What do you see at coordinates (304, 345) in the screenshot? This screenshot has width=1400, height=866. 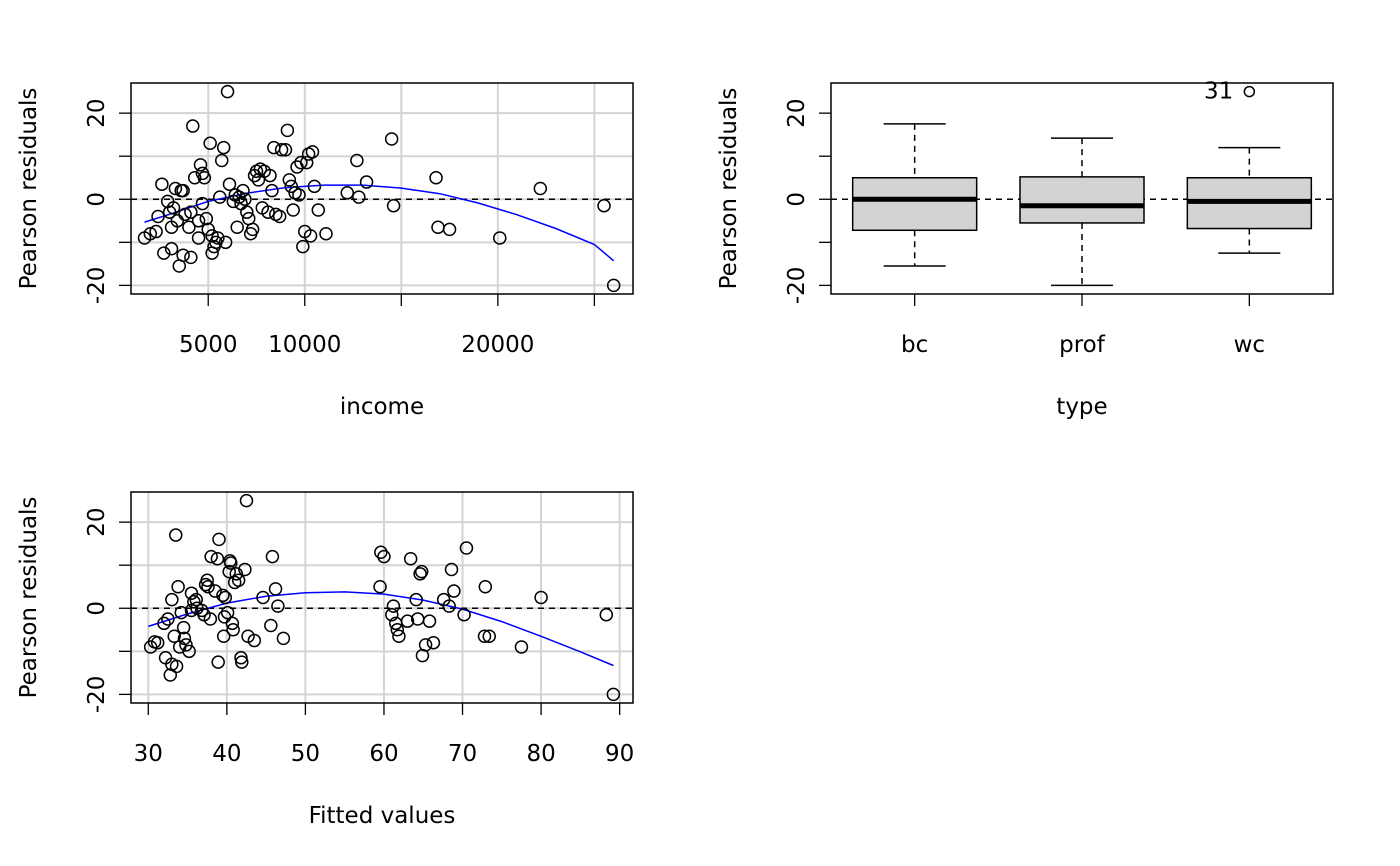 I see `x-tick-label: 10000` at bounding box center [304, 345].